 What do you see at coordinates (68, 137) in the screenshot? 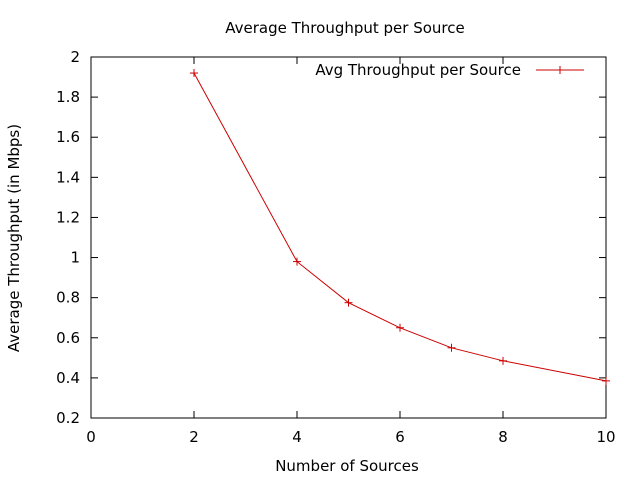
I see `y-tick-label: 1.6` at bounding box center [68, 137].